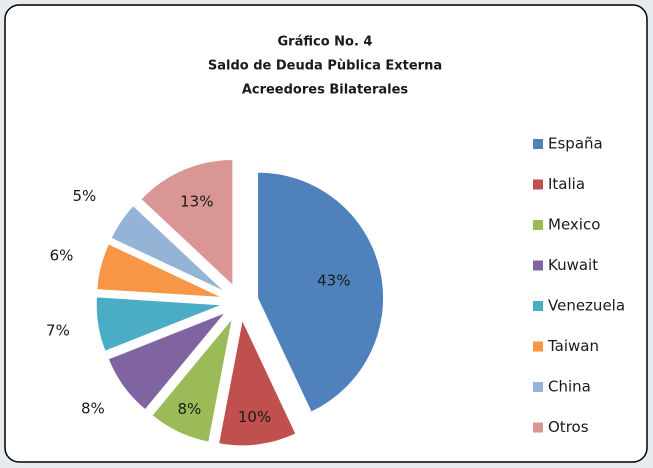 This screenshot has height=468, width=653. Describe the element at coordinates (58, 330) in the screenshot. I see `data-label: 7%` at that location.